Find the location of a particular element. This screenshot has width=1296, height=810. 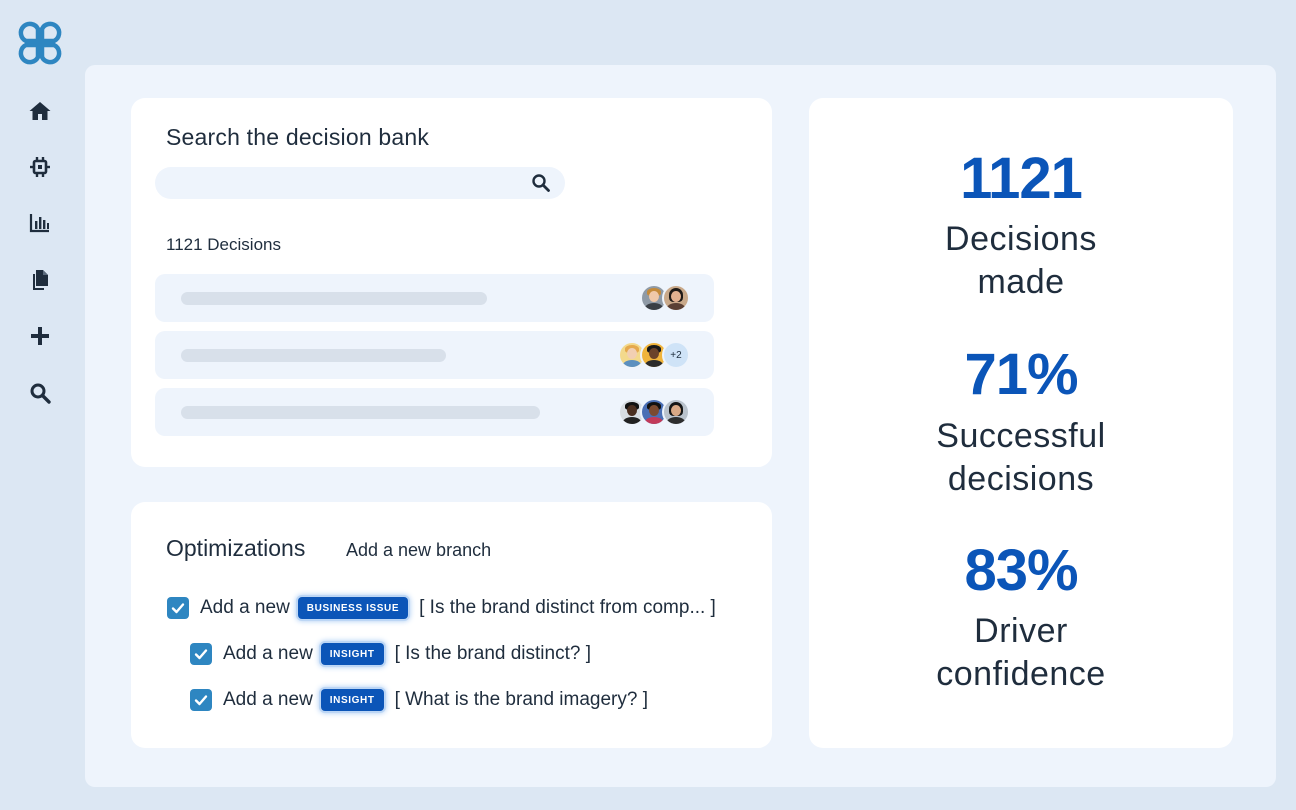

item-text: [ Is the brand distinct from comp... ] is located at coordinates (567, 607).